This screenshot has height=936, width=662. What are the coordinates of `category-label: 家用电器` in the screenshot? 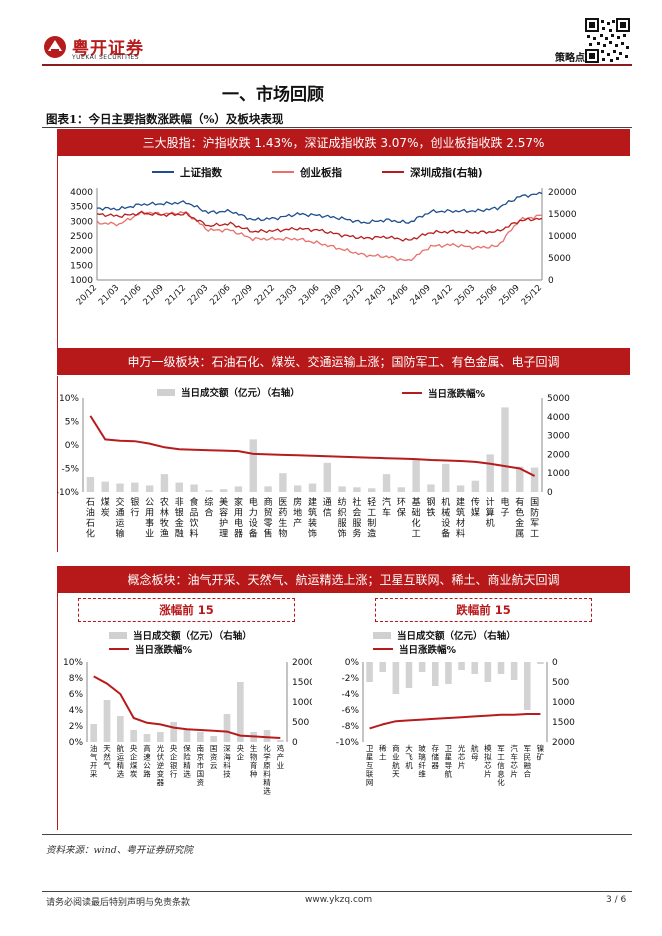 It's located at (238, 518).